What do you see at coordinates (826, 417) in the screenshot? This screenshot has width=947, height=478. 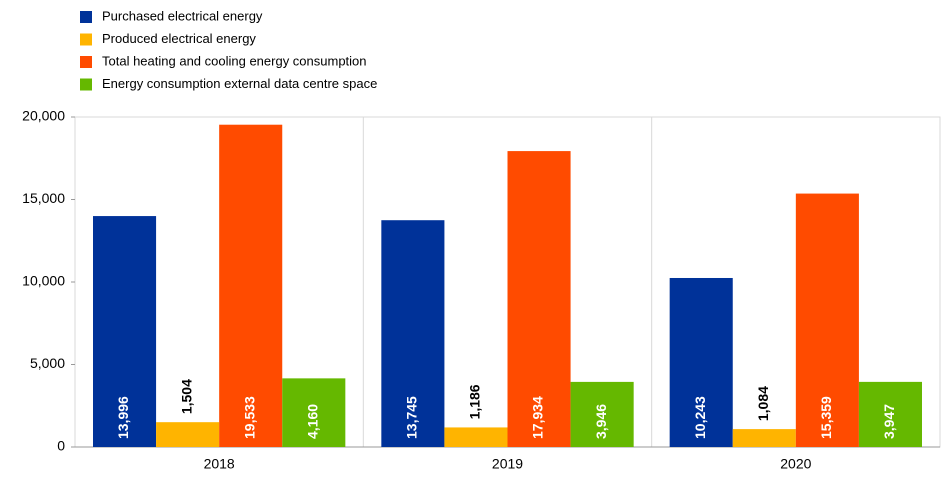 I see `data-label: 15,359` at bounding box center [826, 417].